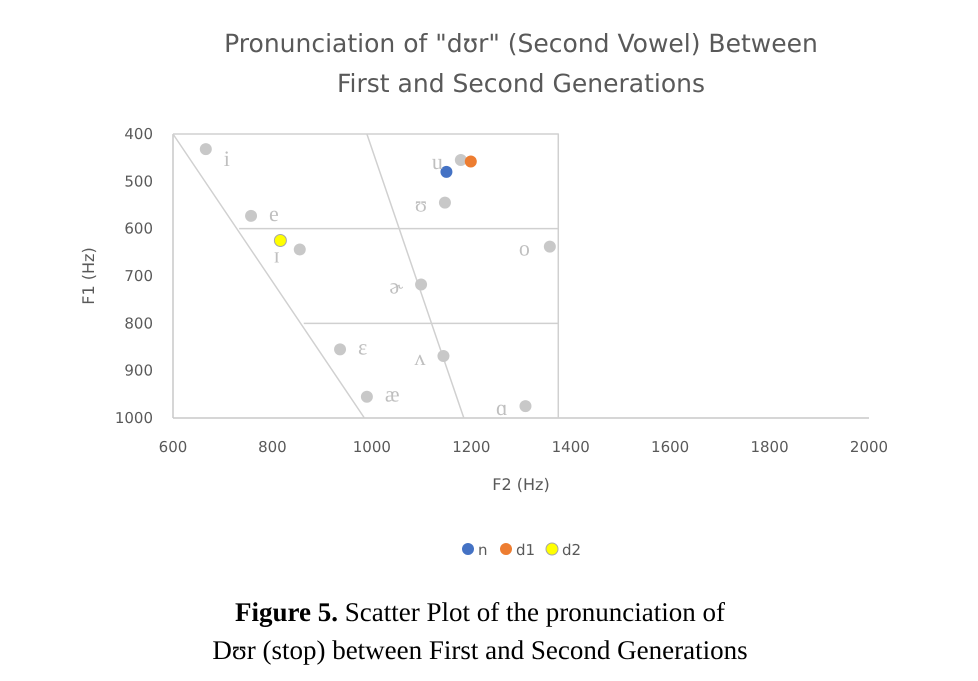 This screenshot has width=978, height=681. I want to click on y-tick-label: 1000, so click(133, 418).